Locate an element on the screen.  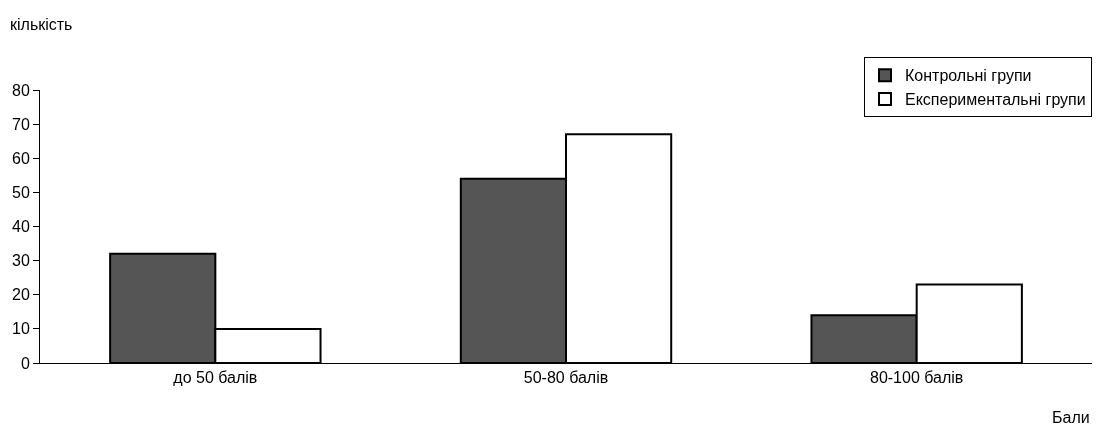
y-tick-label: 80 is located at coordinates (21, 90).